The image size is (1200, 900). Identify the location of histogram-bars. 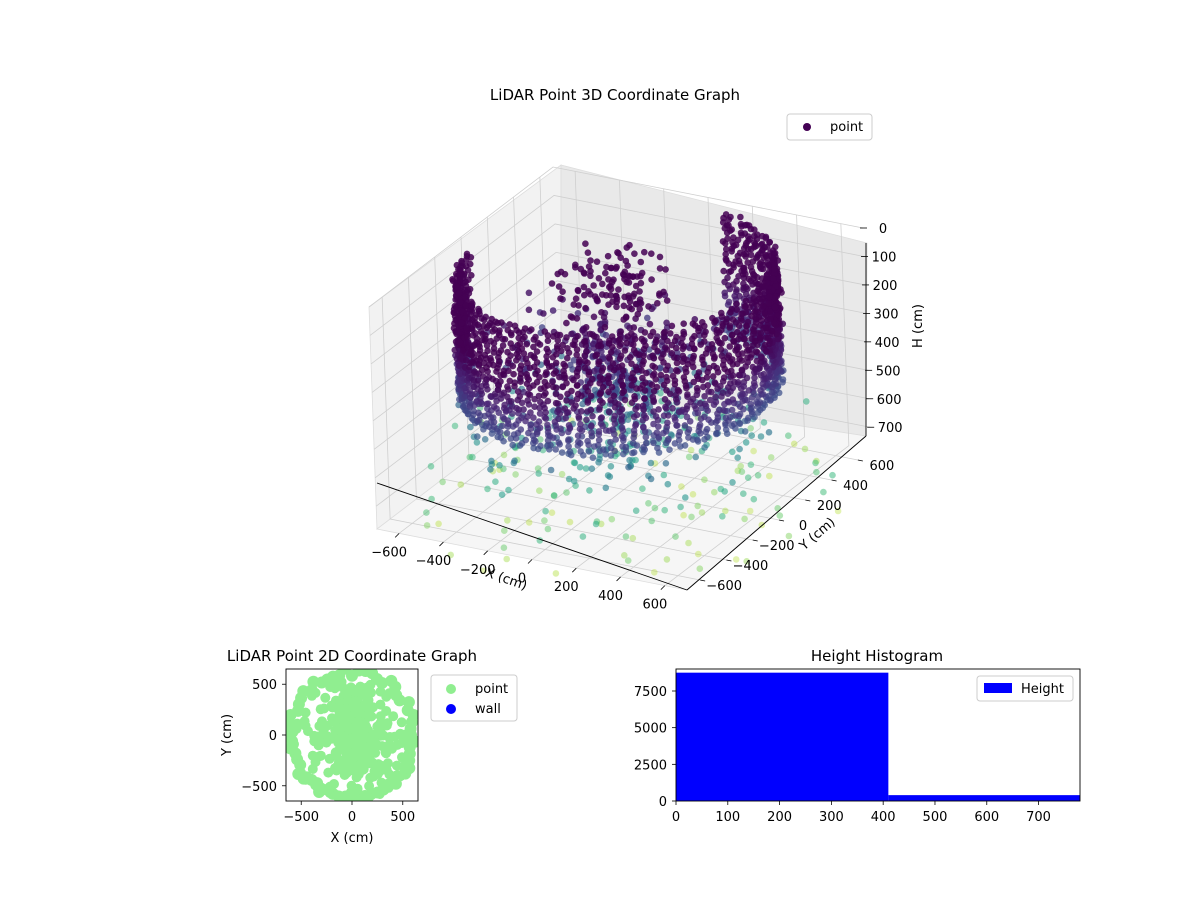
(878, 736).